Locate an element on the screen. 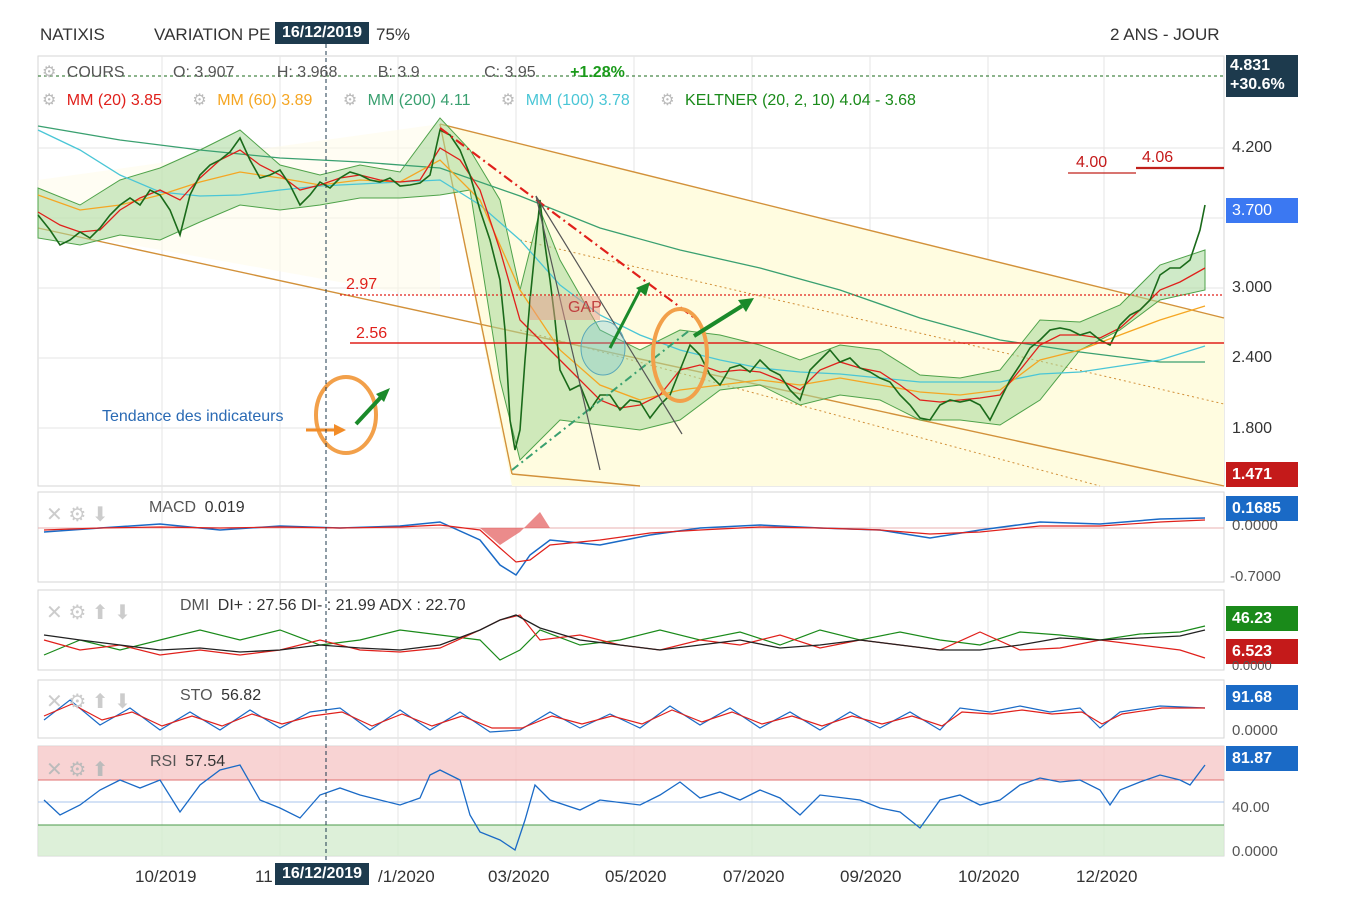 Image resolution: width=1362 pixels, height=908 pixels. high-badge-pct: +30.6% is located at coordinates (1257, 84).